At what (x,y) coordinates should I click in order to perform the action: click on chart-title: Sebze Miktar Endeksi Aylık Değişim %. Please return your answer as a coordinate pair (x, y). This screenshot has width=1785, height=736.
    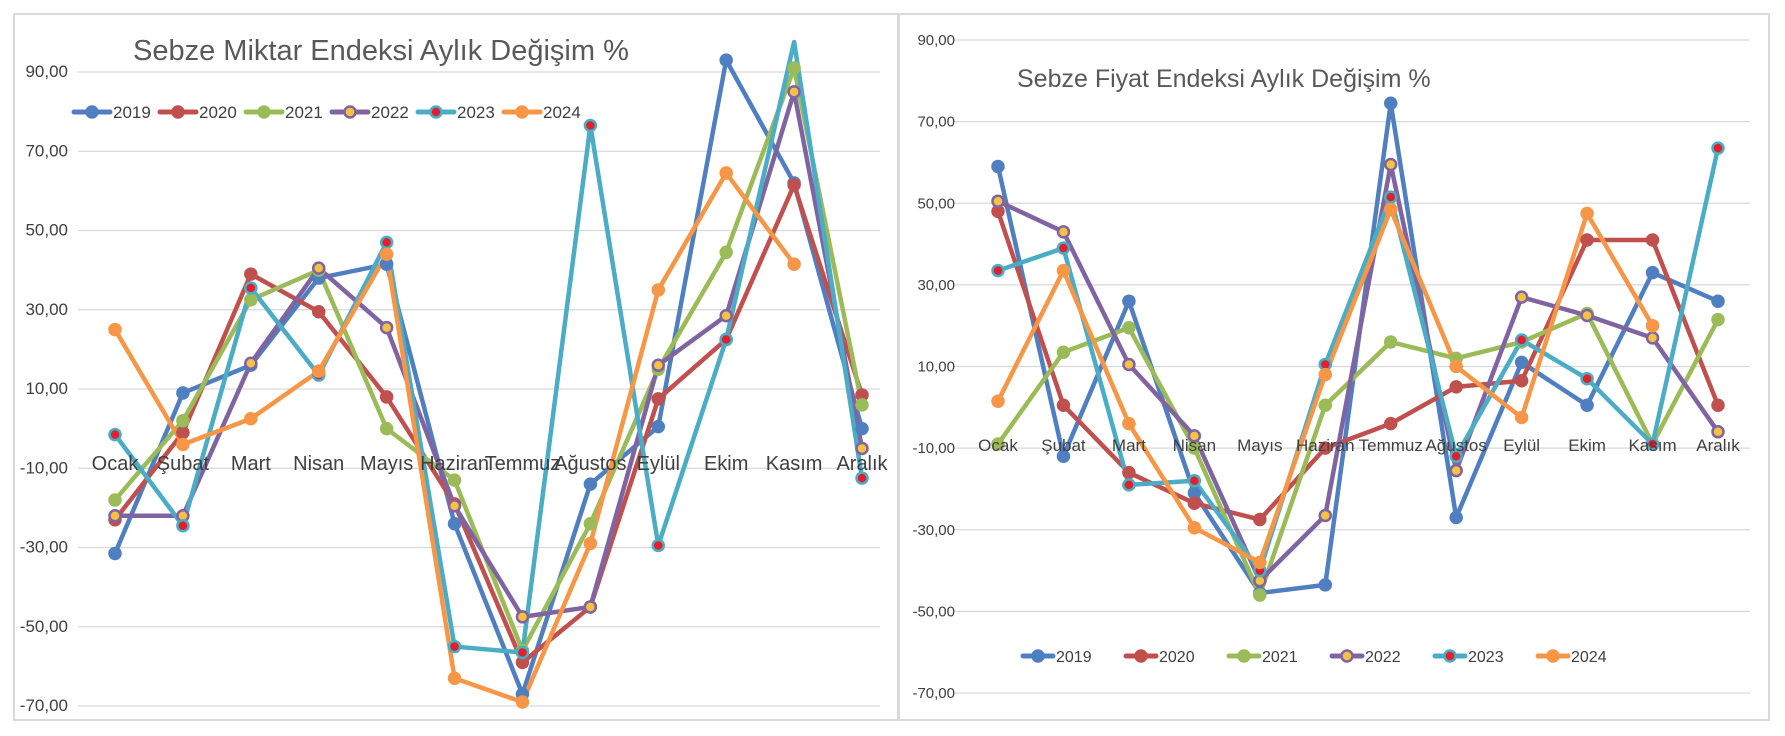
    Looking at the image, I should click on (381, 51).